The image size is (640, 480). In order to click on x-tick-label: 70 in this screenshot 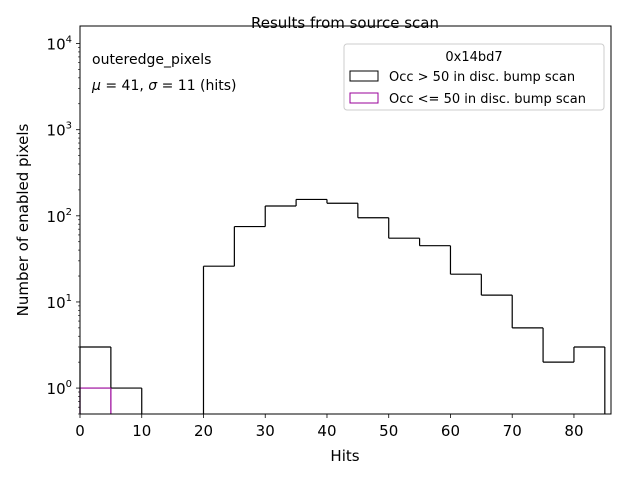, I will do `click(512, 431)`.